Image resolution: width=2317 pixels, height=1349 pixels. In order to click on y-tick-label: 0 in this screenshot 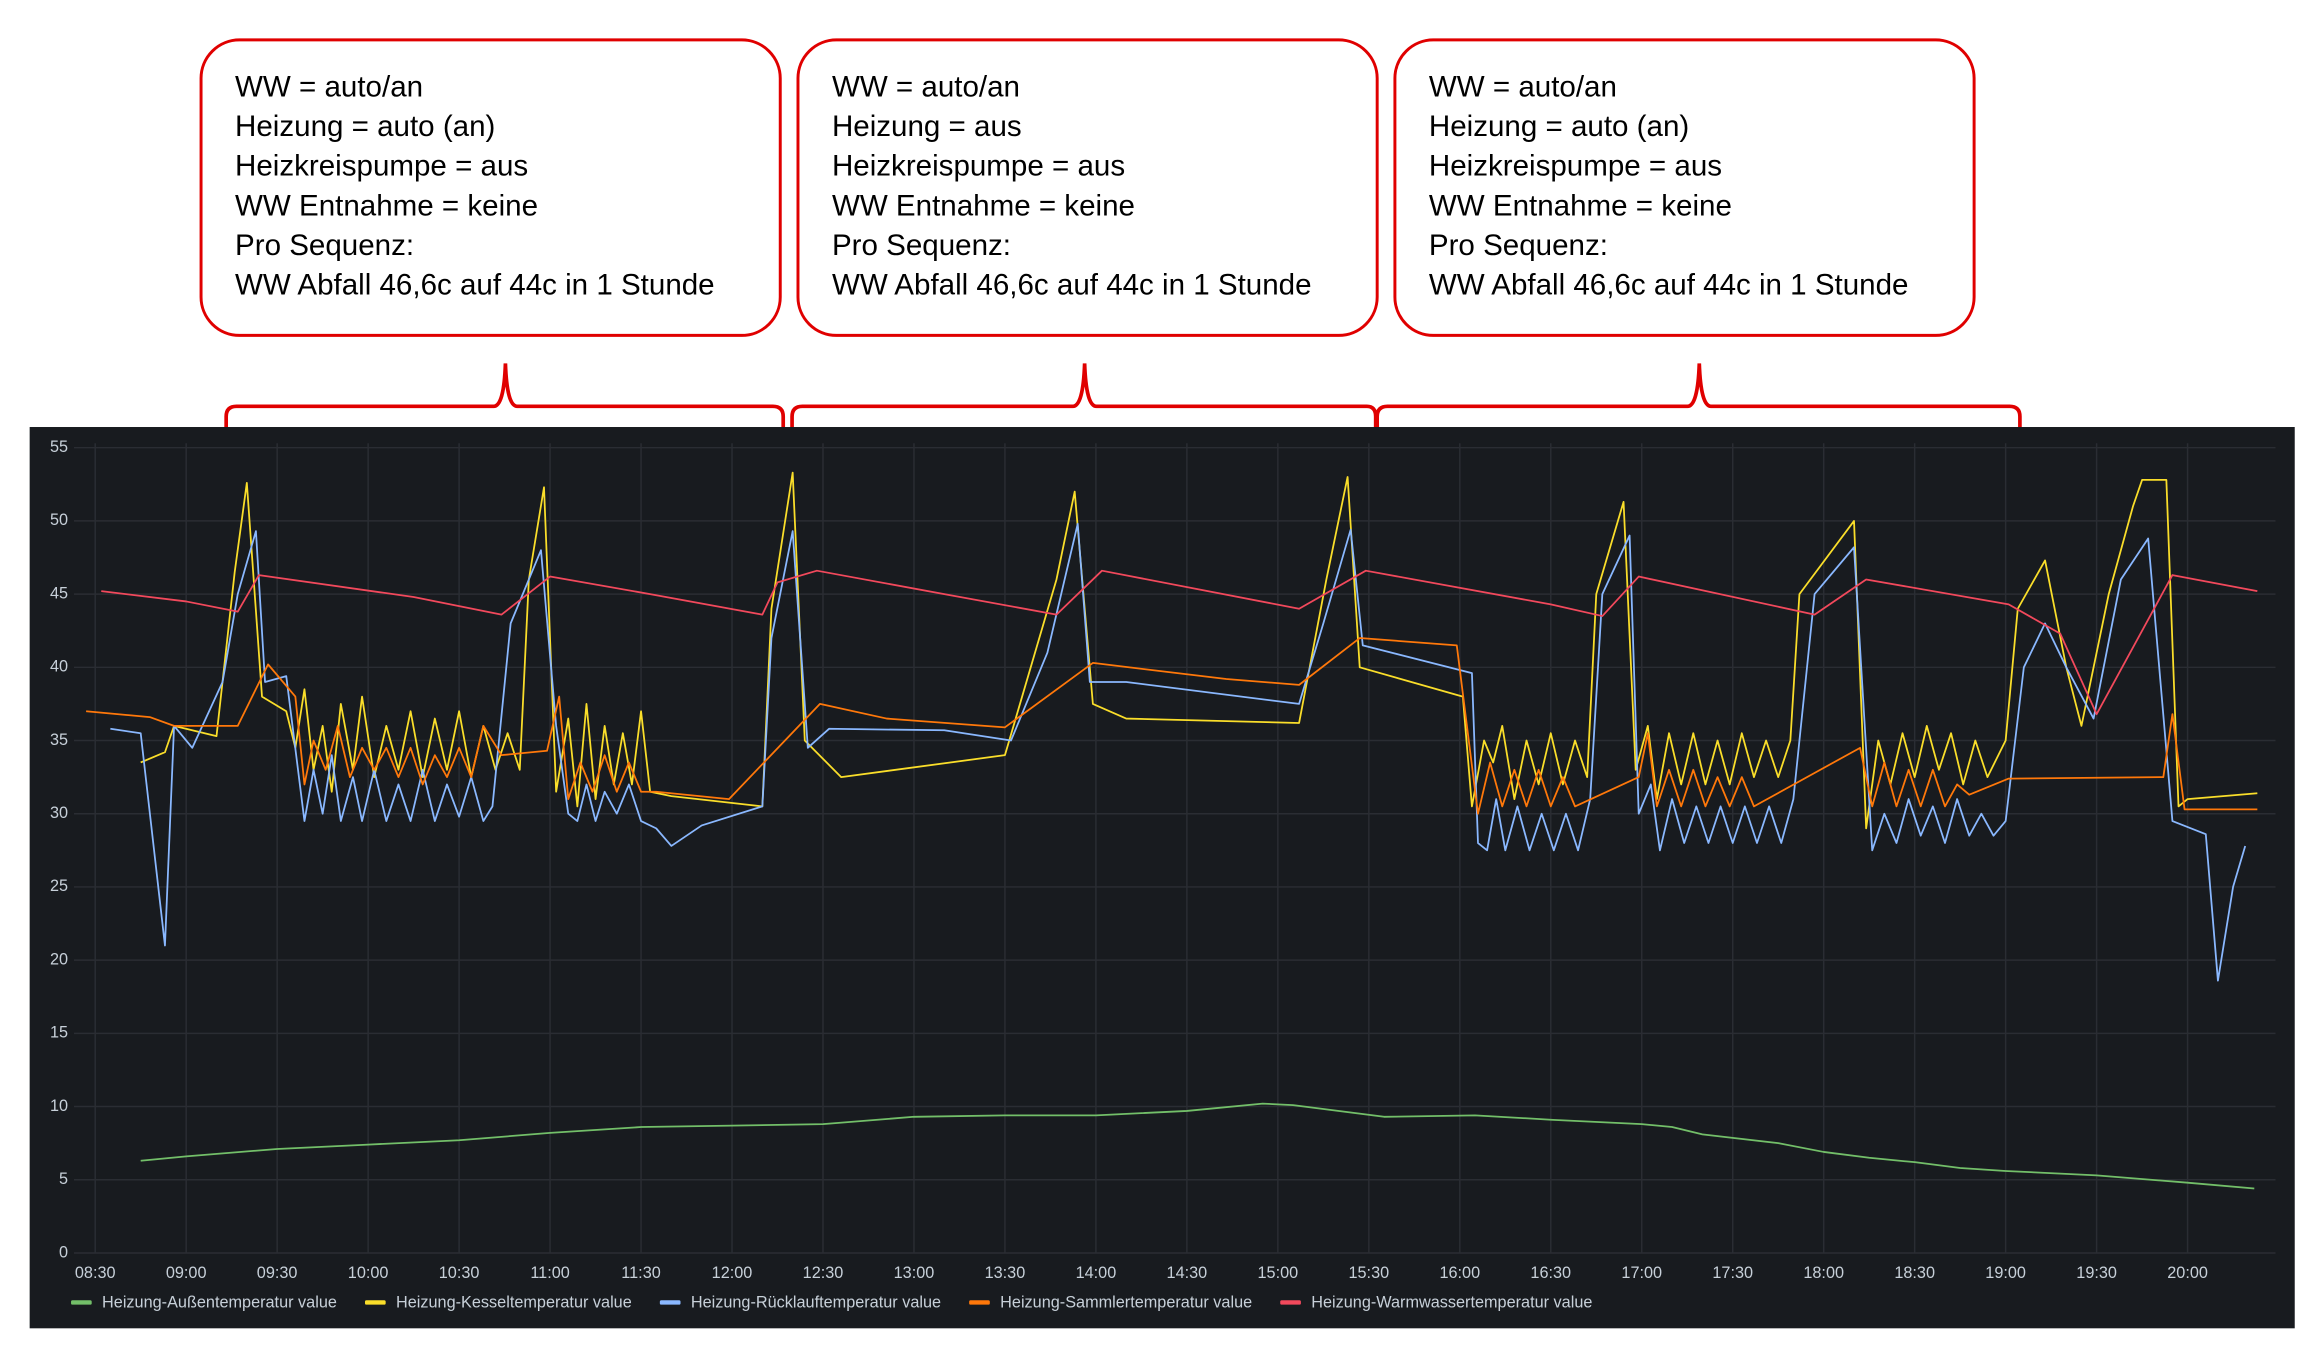, I will do `click(63, 1252)`.